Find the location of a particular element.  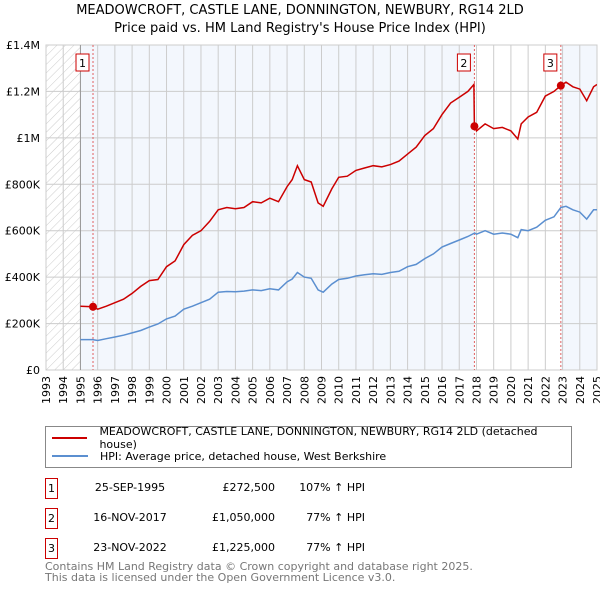

x-tick-label: 1996 is located at coordinates (98, 390).